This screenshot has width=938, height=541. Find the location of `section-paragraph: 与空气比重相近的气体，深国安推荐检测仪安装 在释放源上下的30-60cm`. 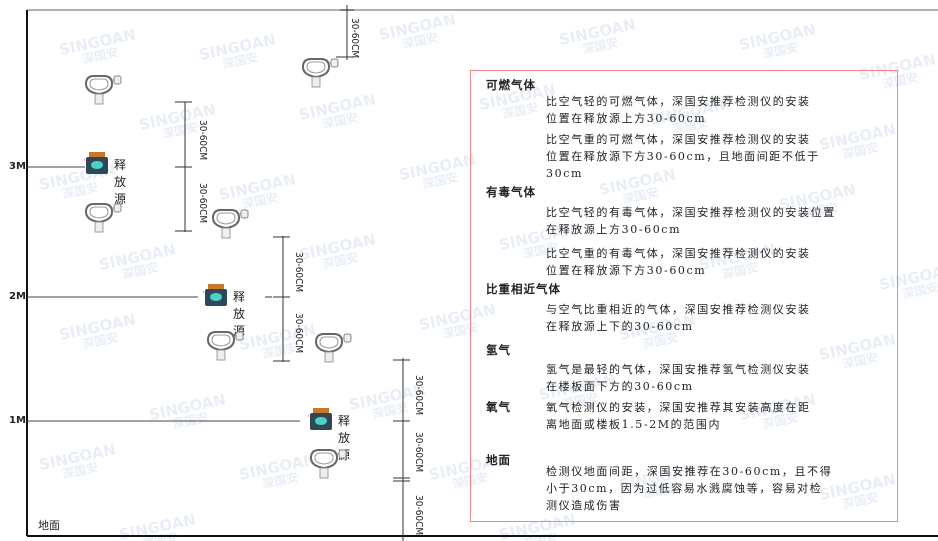

section-paragraph: 与空气比重相近的气体，深国安推荐检测仪安装 在释放源上下的30-60cm is located at coordinates (678, 318).